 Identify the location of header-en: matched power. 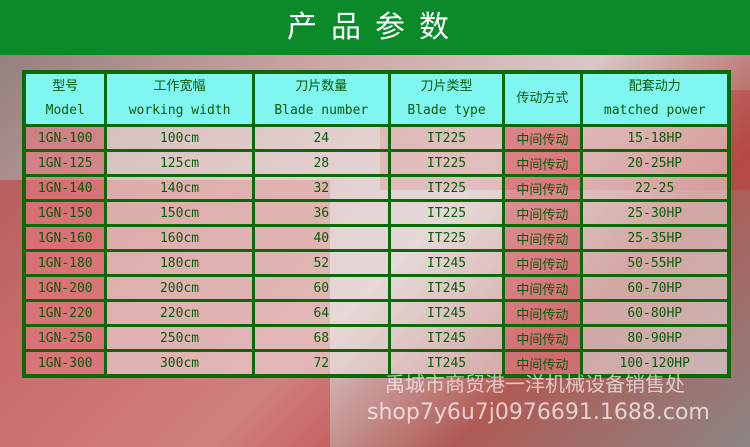
(654, 110).